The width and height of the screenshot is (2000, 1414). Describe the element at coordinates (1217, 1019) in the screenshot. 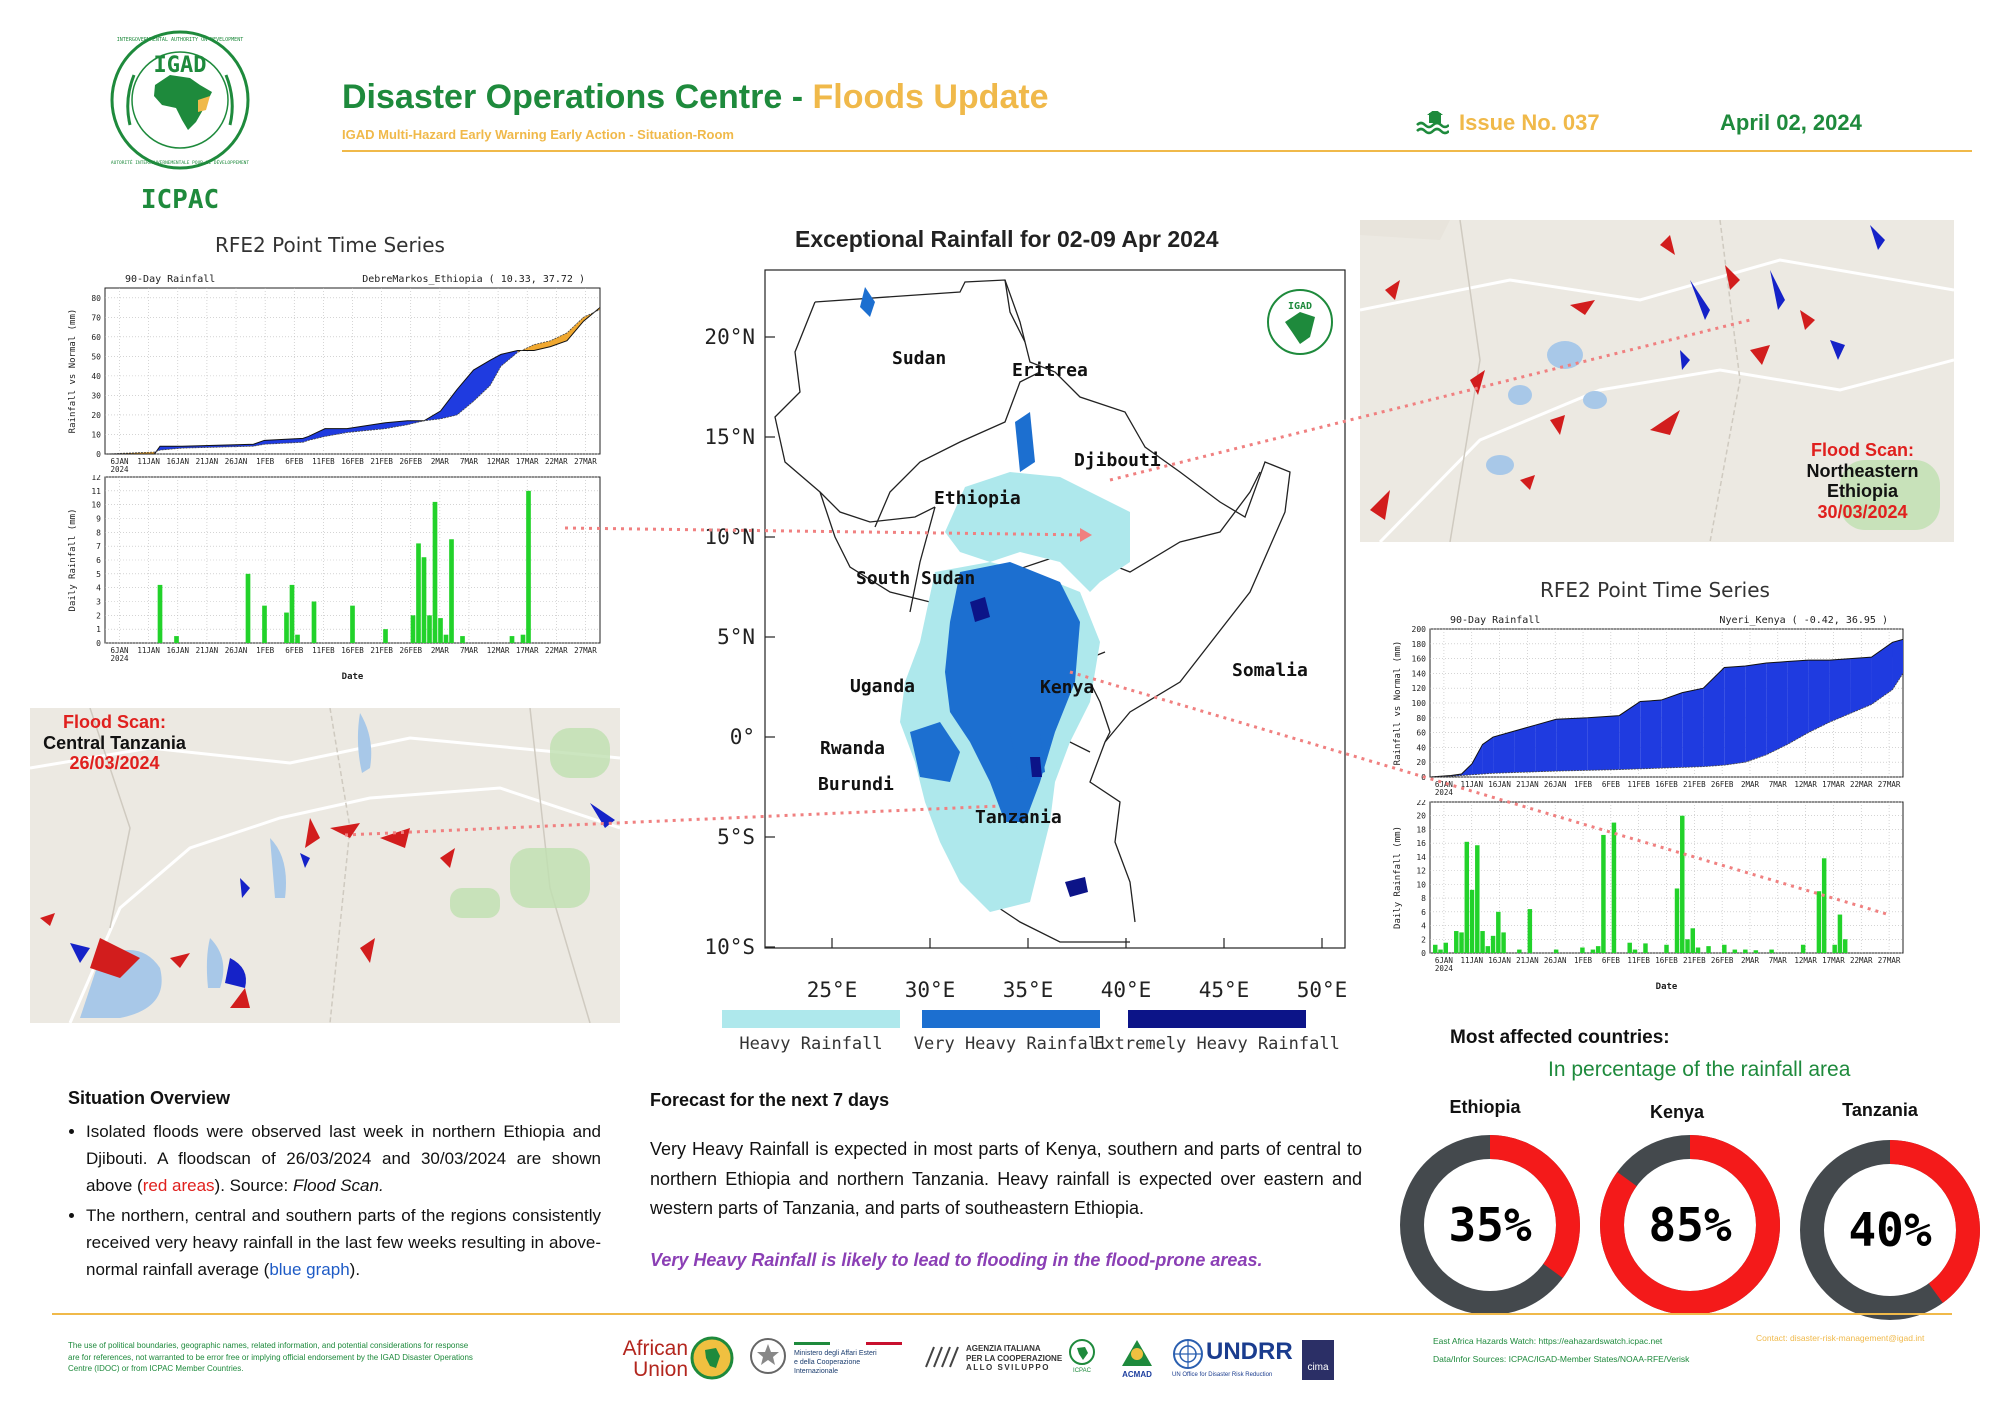

I see `legend-swatch-extreme` at that location.